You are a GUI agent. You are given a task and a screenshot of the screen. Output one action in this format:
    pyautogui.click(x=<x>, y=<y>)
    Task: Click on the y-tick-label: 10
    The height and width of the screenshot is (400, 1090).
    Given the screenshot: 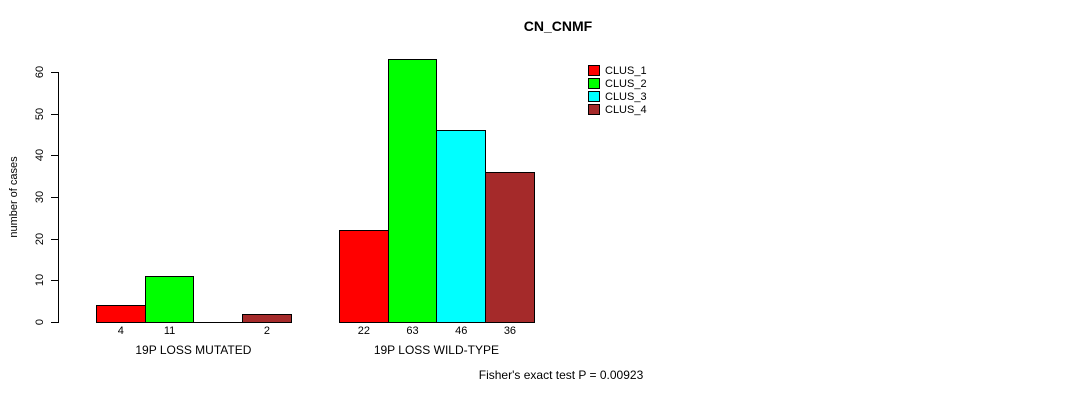 What is the action you would take?
    pyautogui.click(x=40, y=280)
    